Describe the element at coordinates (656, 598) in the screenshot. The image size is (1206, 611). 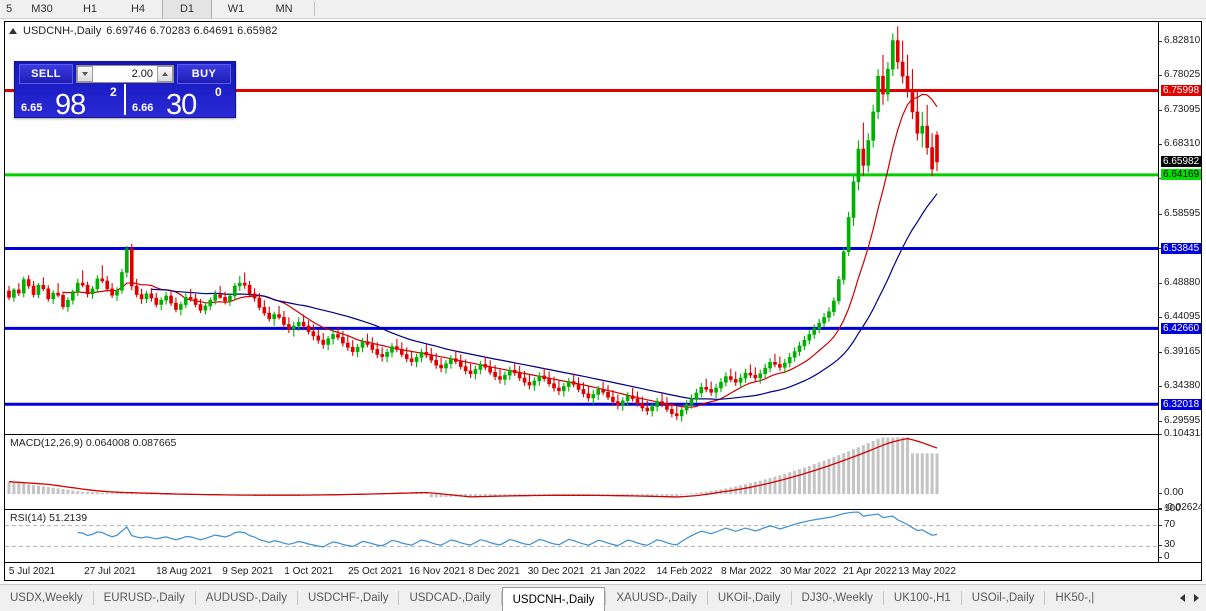
I see `chart-tab-xauusd-daily: XAUUSD-,Daily` at that location.